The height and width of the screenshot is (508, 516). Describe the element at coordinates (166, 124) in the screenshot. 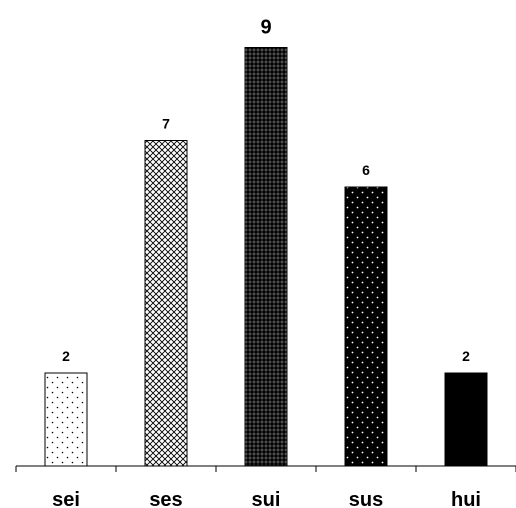

I see `data-label-ses: 7` at that location.